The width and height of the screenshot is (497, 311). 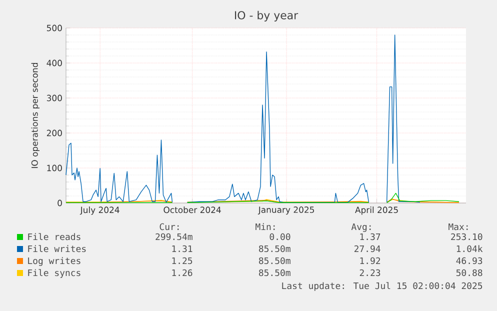 What do you see at coordinates (458, 226) in the screenshot?
I see `text: Max:` at bounding box center [458, 226].